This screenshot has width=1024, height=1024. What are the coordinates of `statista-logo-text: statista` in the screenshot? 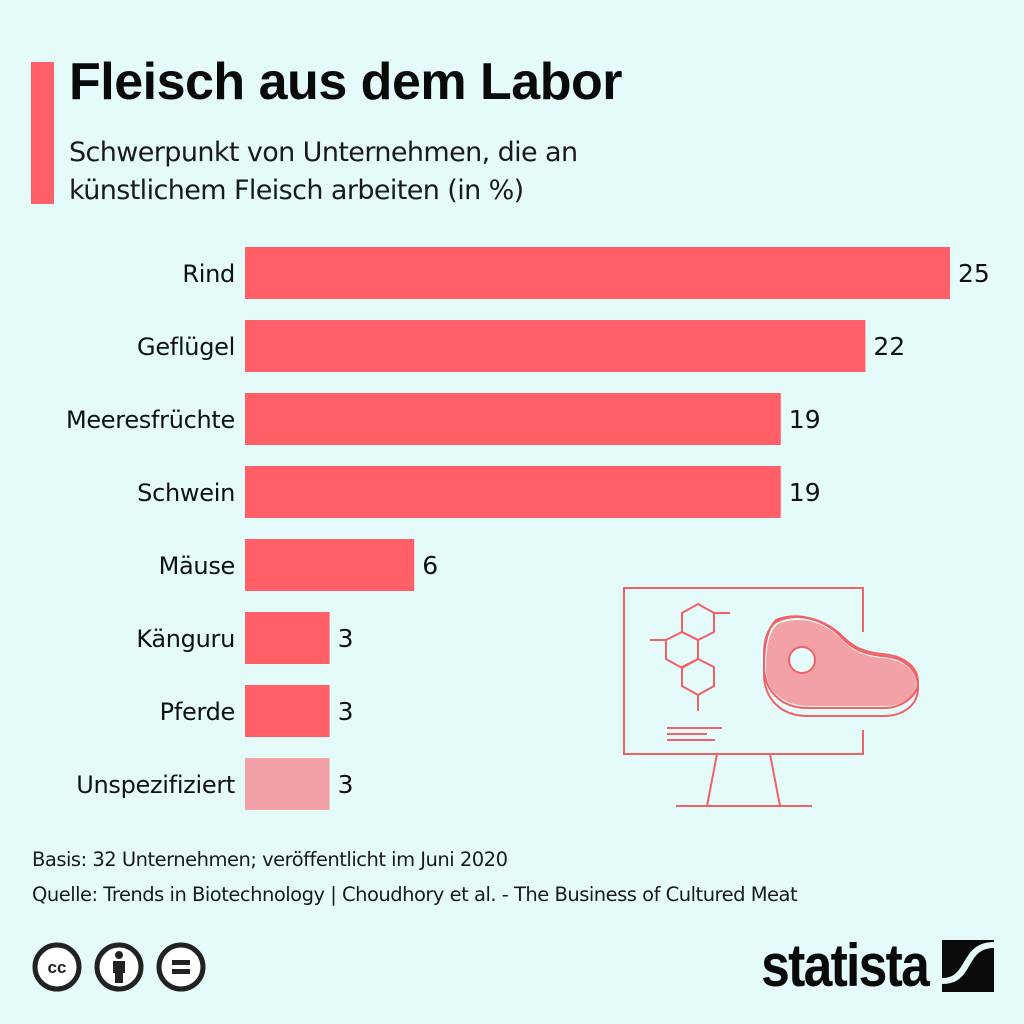 It's located at (845, 965).